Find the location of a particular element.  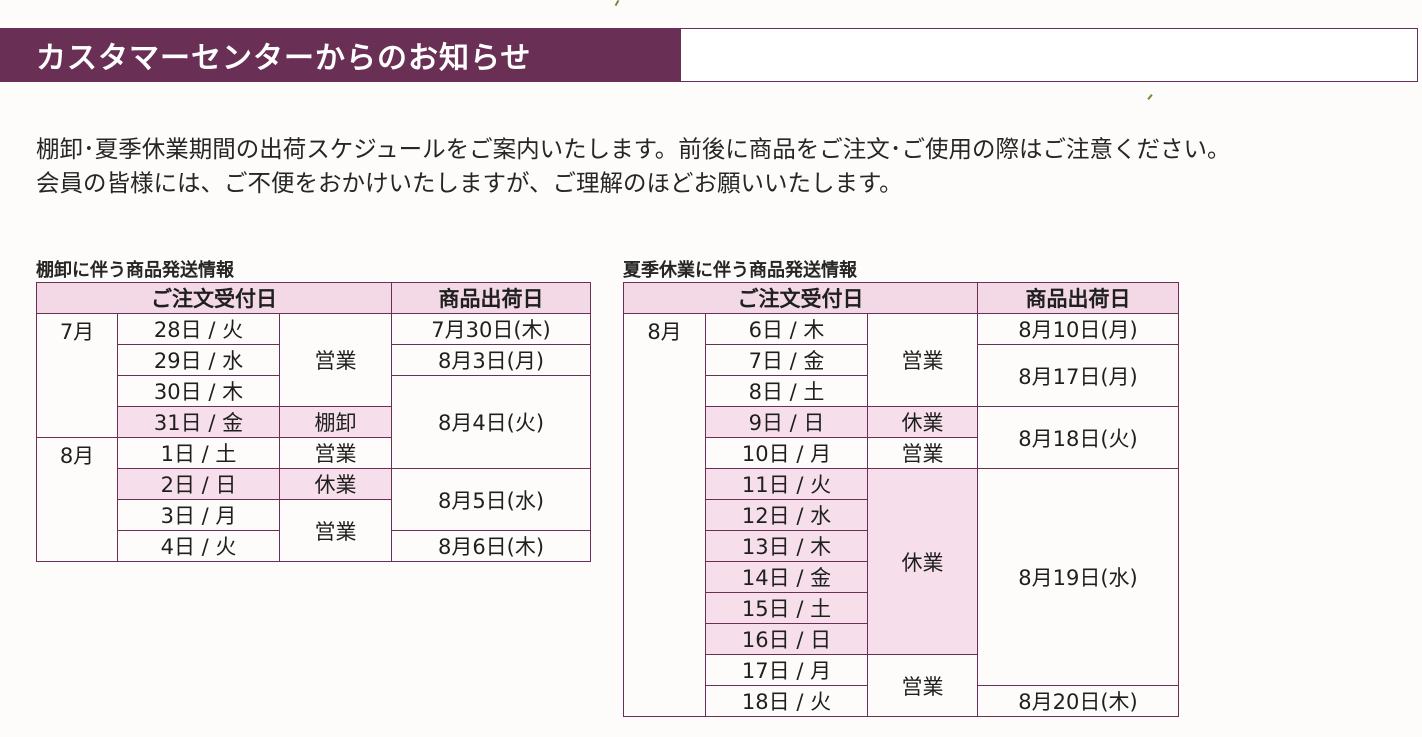

table-row: 17日 / 月 営業 is located at coordinates (901, 685).